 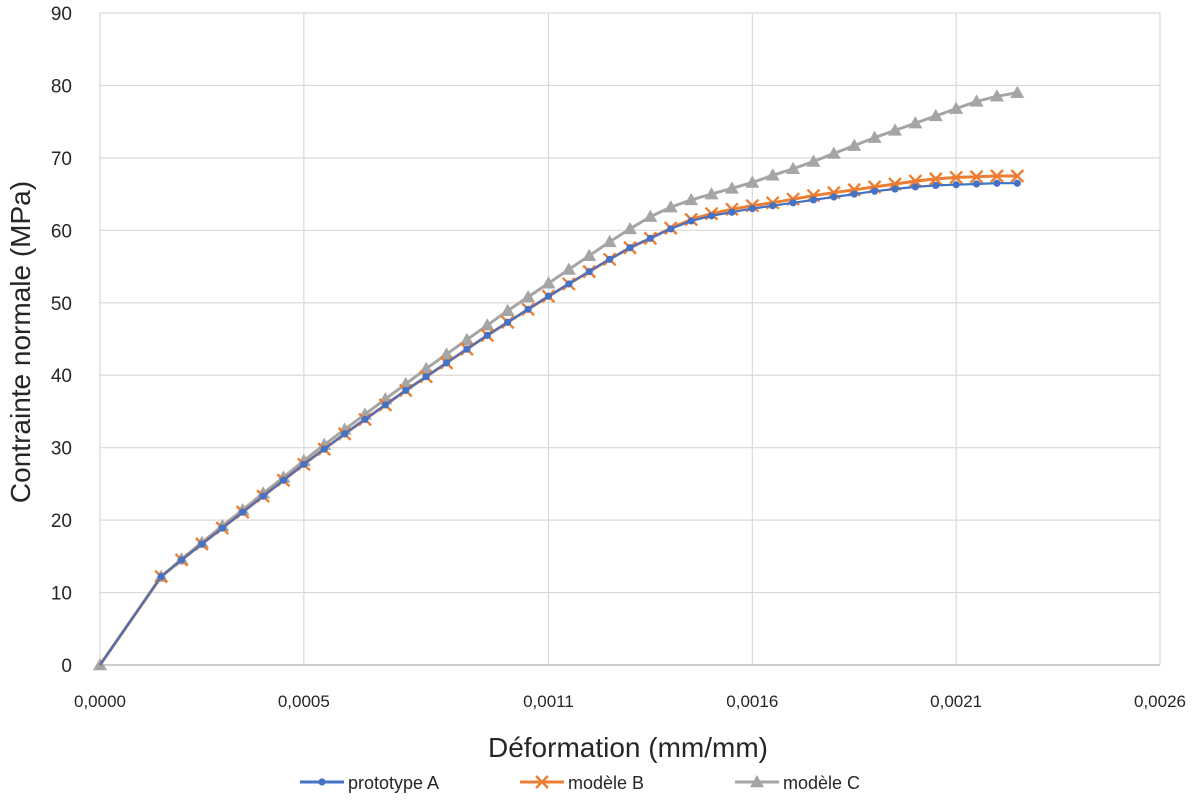 What do you see at coordinates (61, 159) in the screenshot?
I see `y-tick-label: 70` at bounding box center [61, 159].